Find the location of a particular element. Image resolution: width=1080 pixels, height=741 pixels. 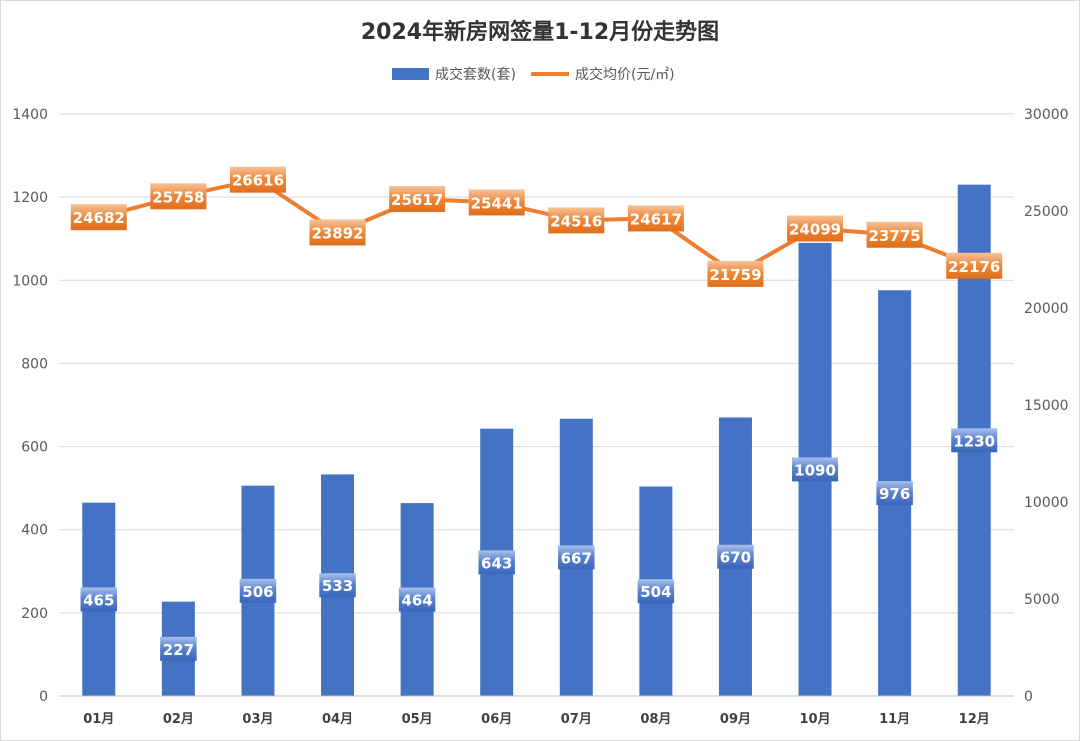

x-tick-label: 03月 is located at coordinates (257, 719).